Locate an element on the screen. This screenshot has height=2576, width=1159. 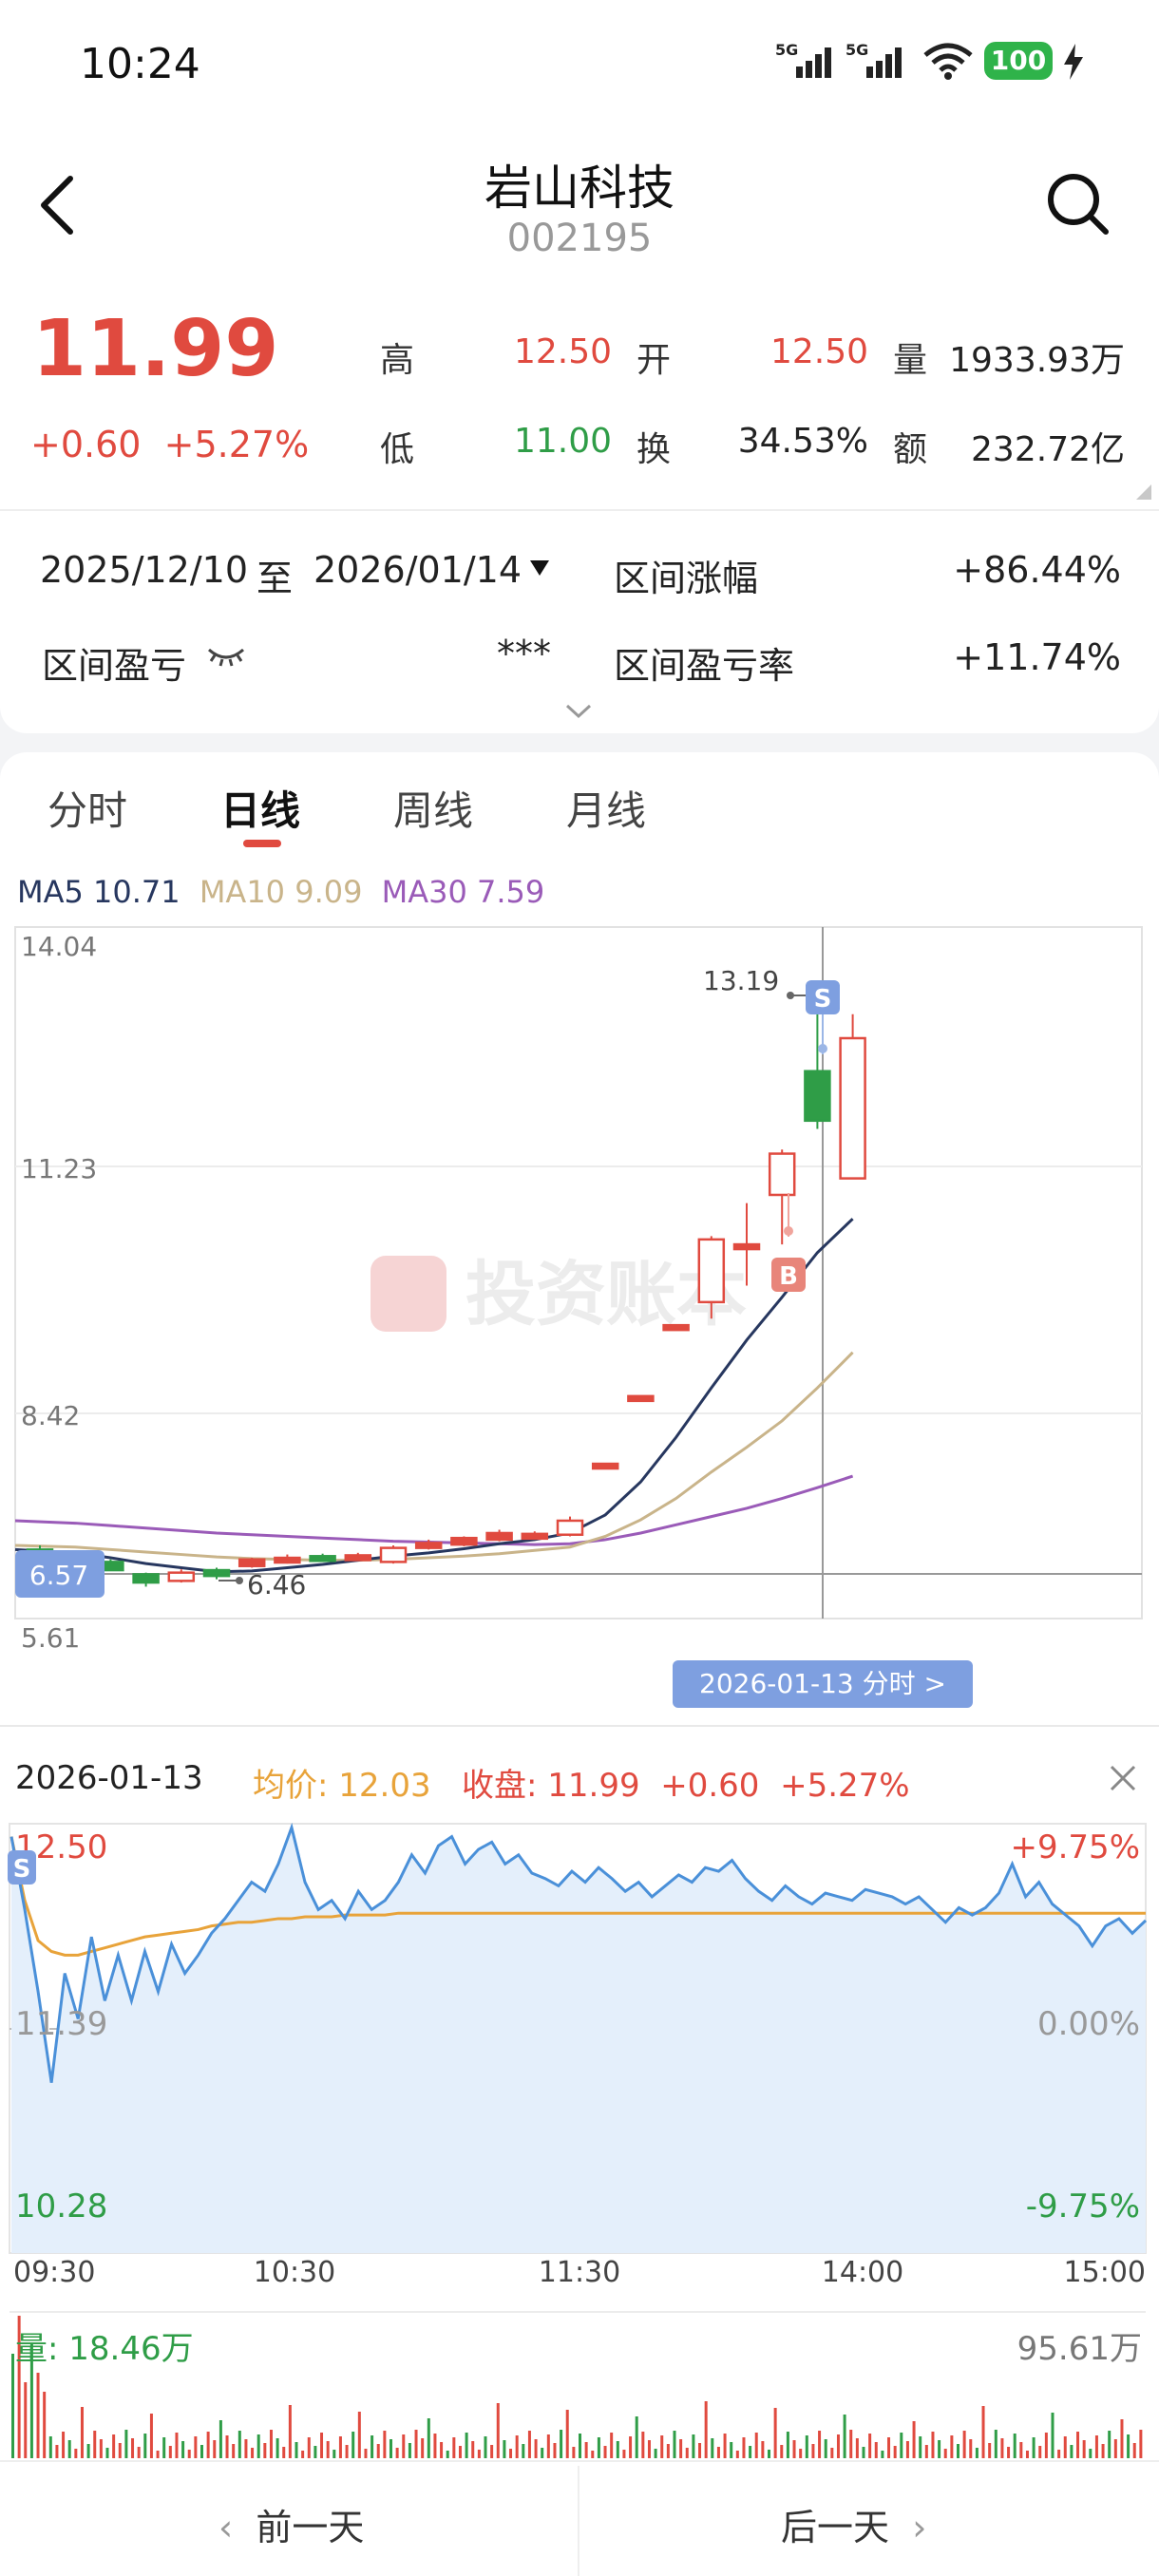
search-icon is located at coordinates (1078, 204).